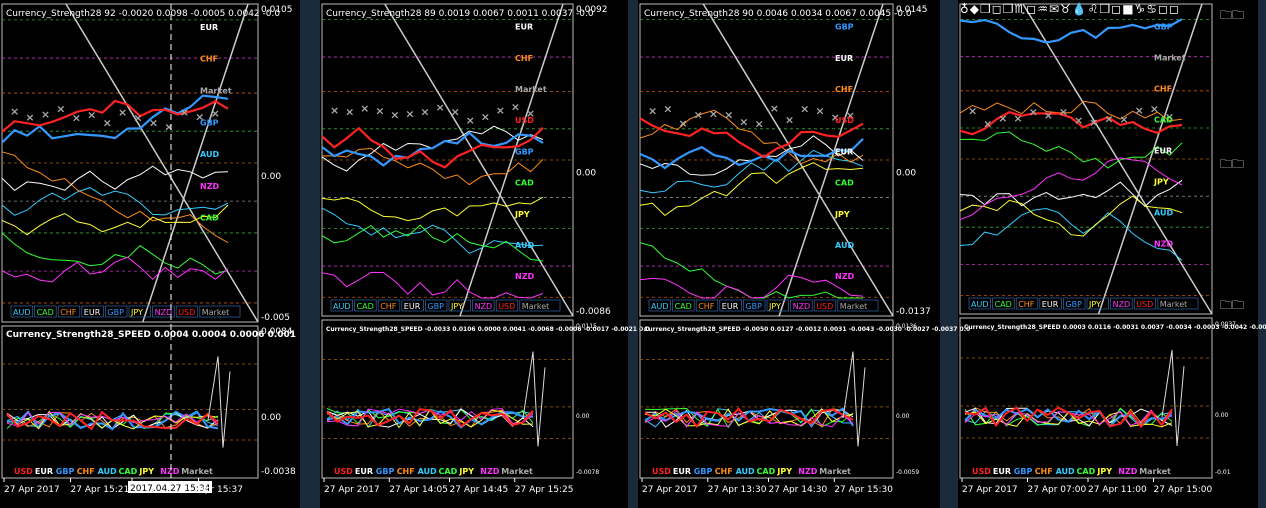 The width and height of the screenshot is (1266, 508). I want to click on indicator-toolbar-glyphs: ♁◆❒◻❐♏◻♒✉♉💧♌❒◻■♑♋◻◻, so click(1070, 9).